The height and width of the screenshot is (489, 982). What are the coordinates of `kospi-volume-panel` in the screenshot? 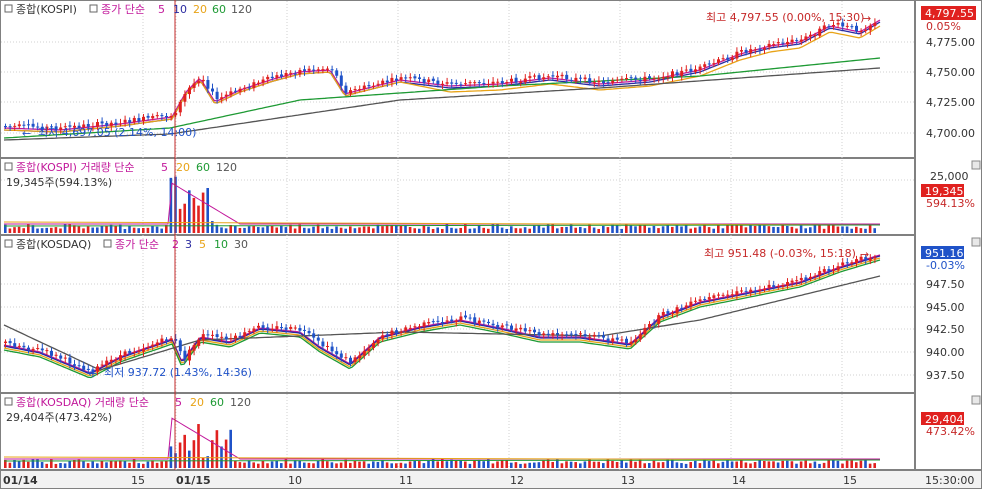 It's located at (457, 196).